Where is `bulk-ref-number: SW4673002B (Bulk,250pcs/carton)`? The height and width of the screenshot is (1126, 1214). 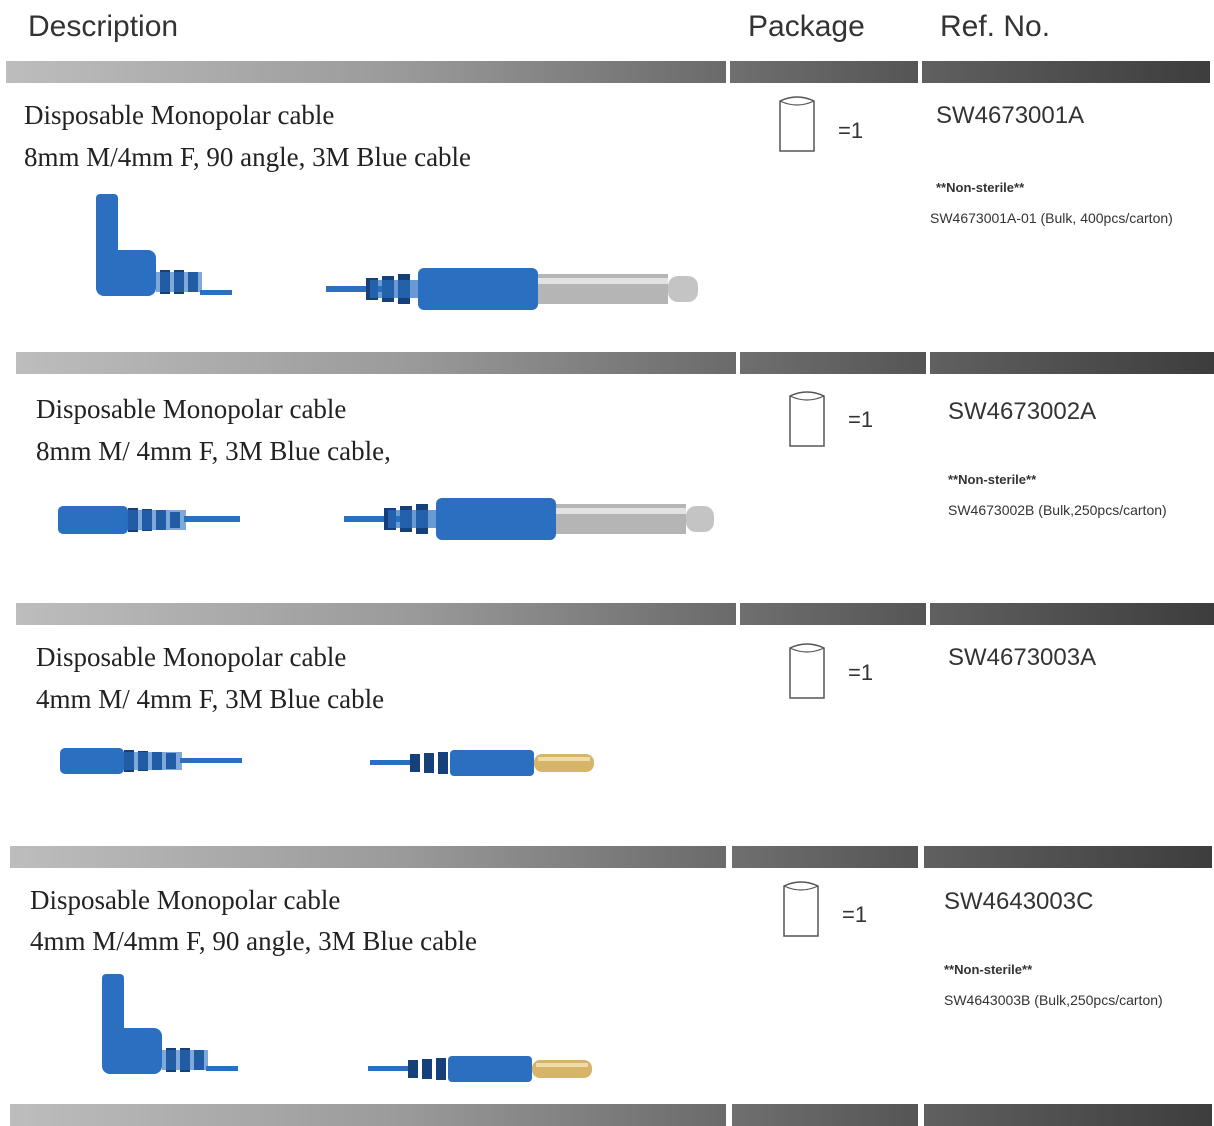
bulk-ref-number: SW4673002B (Bulk,250pcs/carton) is located at coordinates (1057, 510).